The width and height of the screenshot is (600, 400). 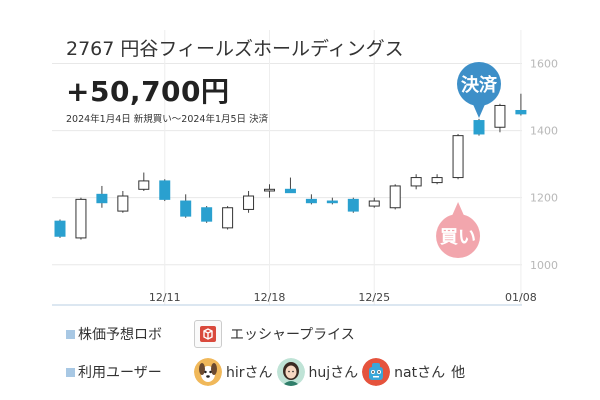 I want to click on buy-marker-label: 買い, so click(x=458, y=237).